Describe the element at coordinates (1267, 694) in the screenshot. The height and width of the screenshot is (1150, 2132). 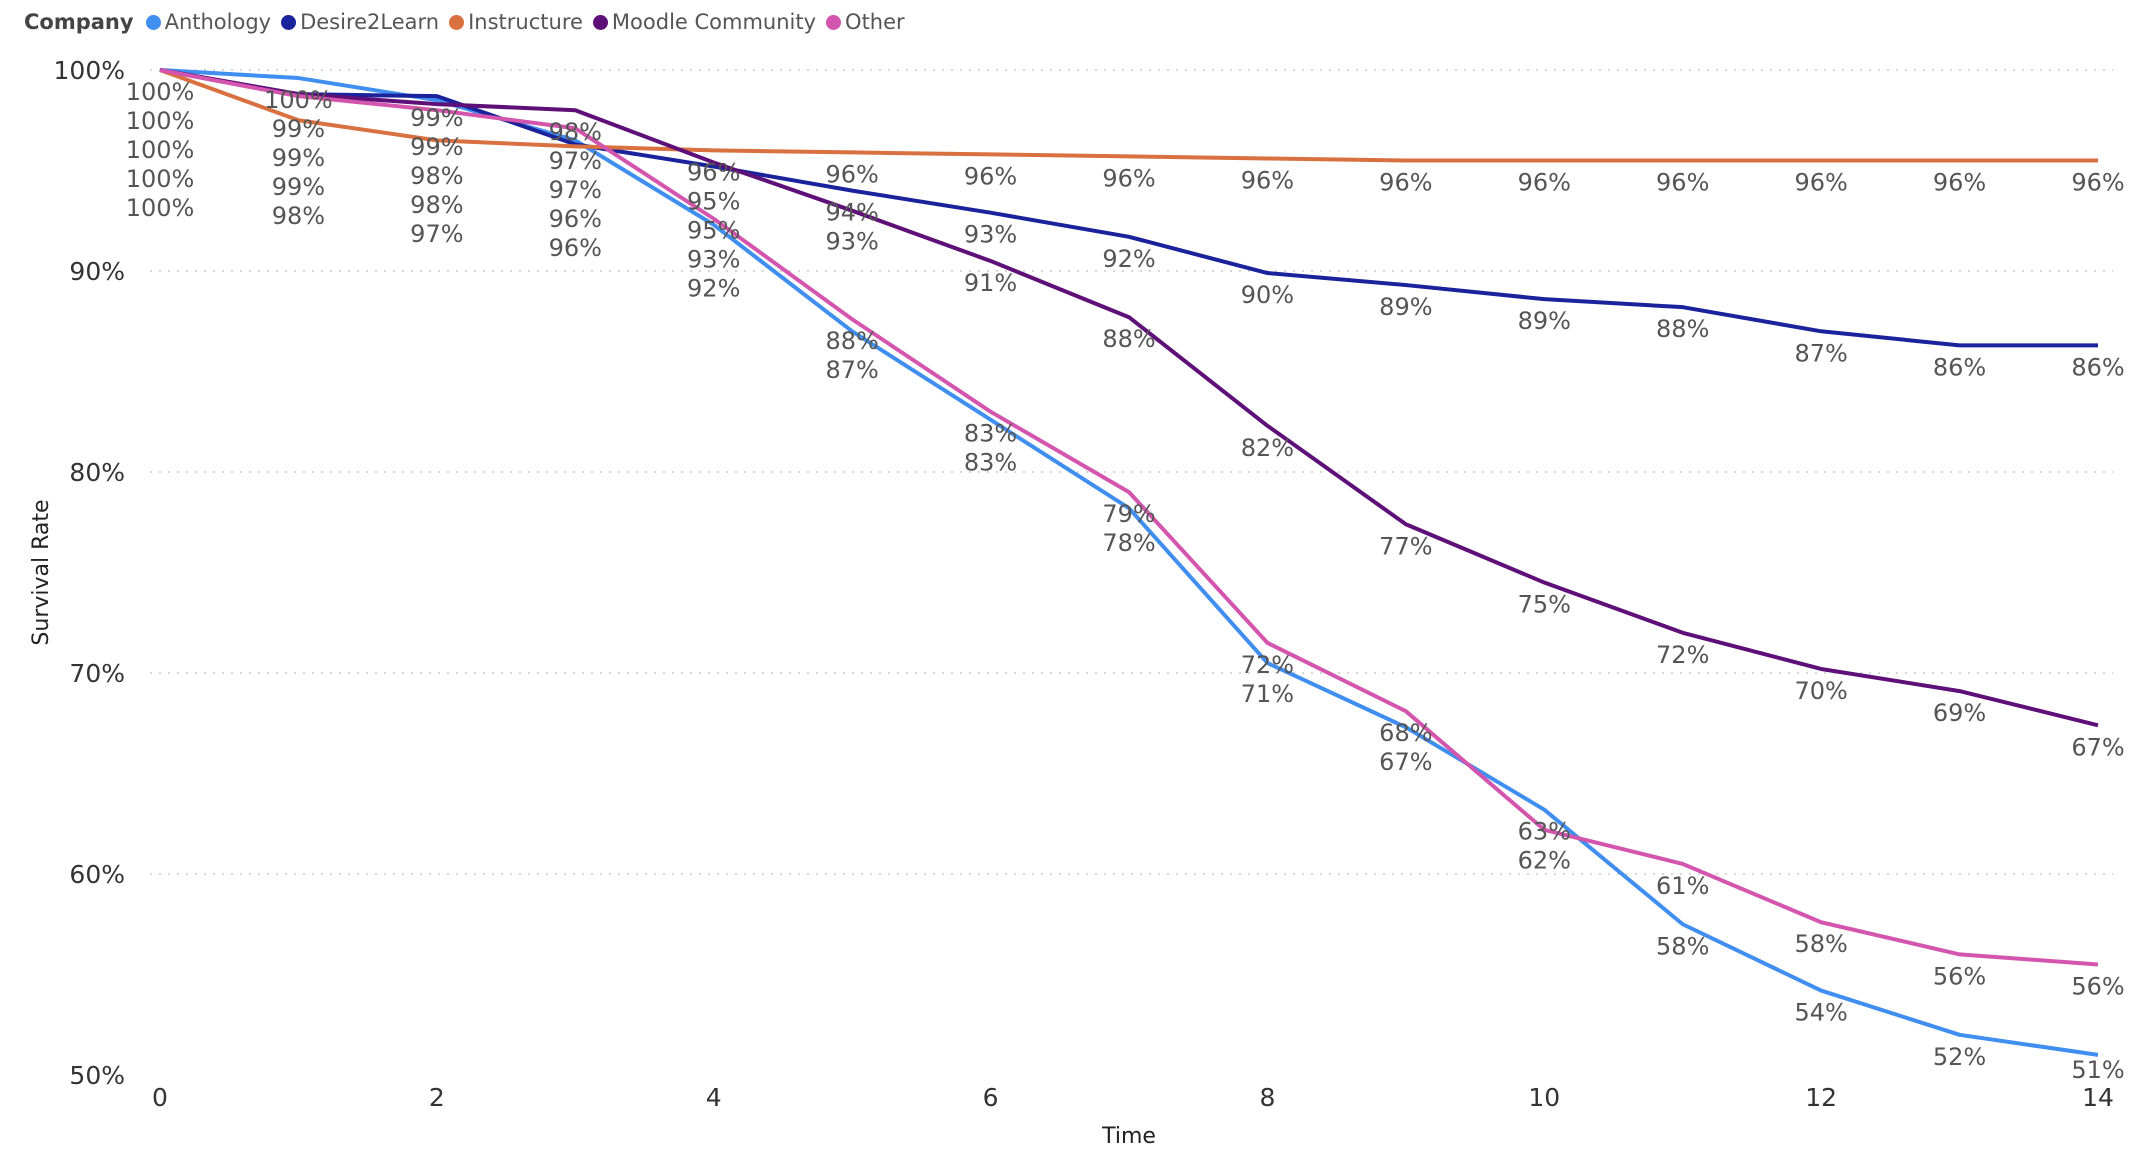
I see `data-label: 71%` at that location.